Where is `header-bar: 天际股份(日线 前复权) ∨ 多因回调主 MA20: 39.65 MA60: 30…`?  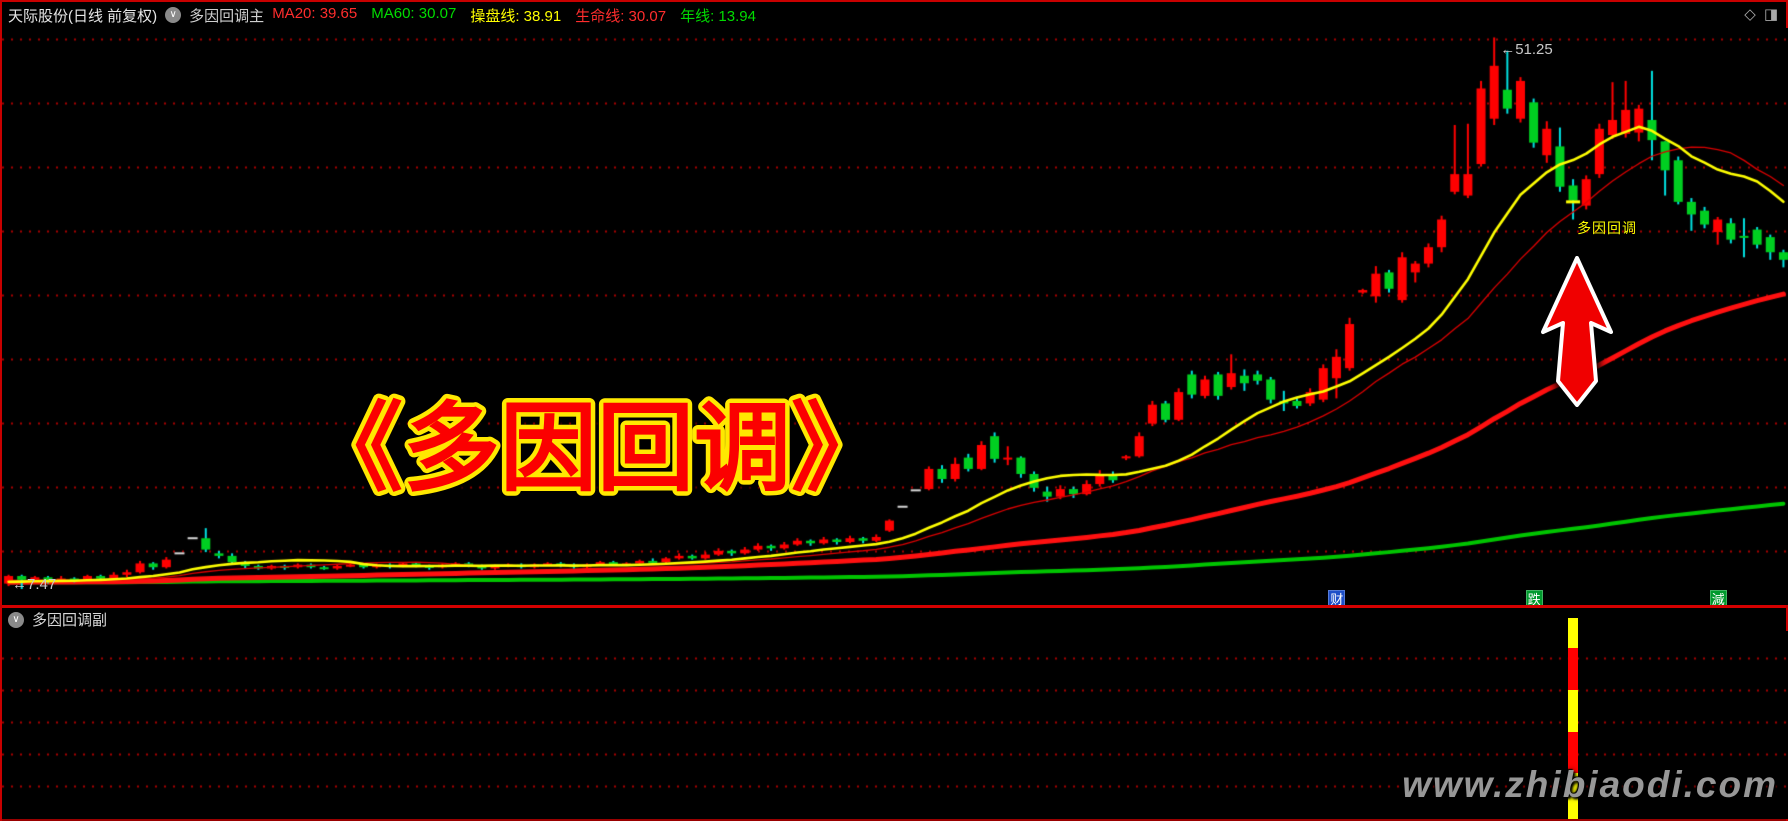
header-bar: 天际股份(日线 前复权) ∨ 多因回调主 MA20: 39.65 MA60: 30… is located at coordinates (894, 15).